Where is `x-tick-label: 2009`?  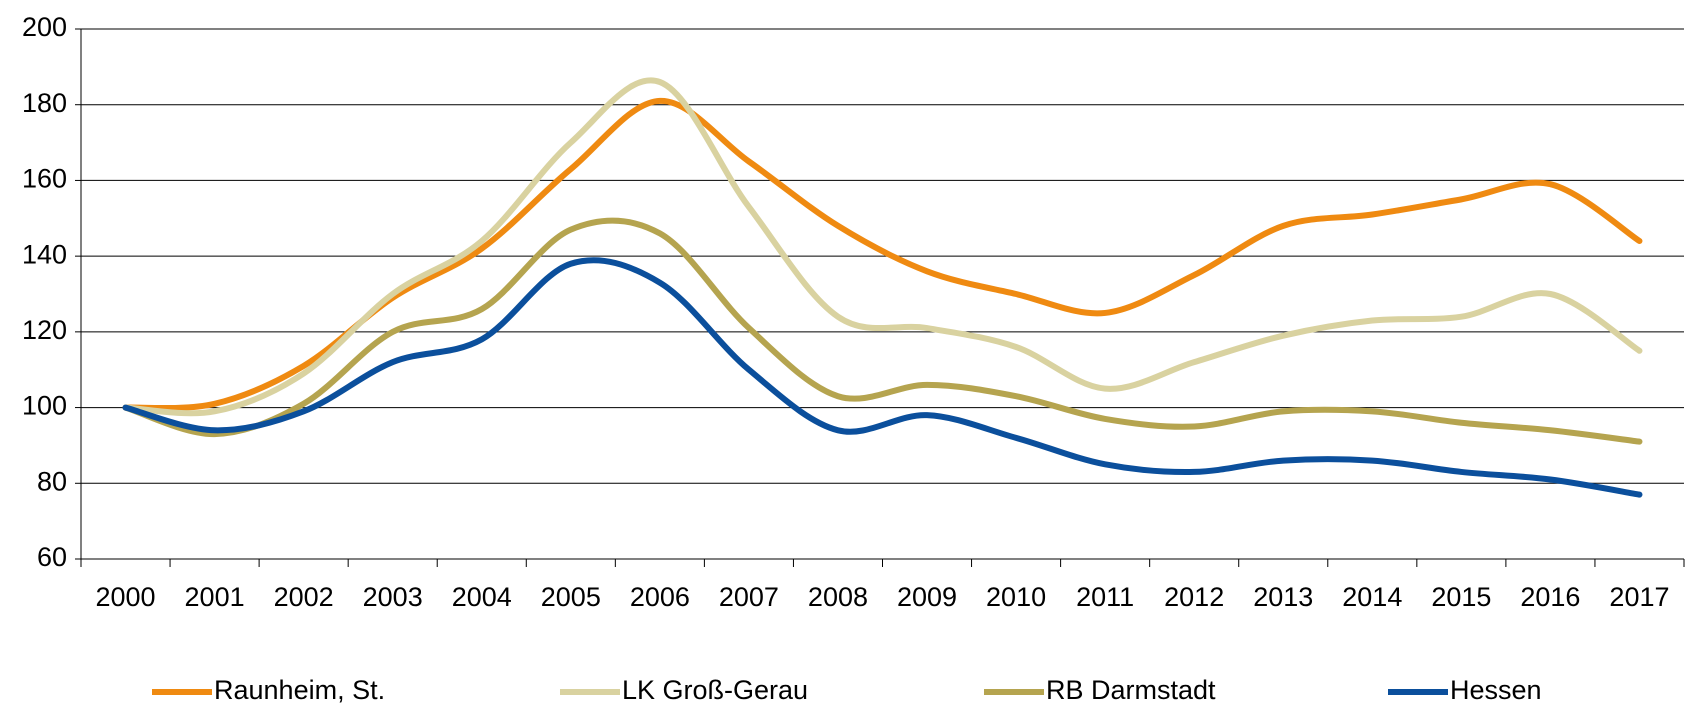 x-tick-label: 2009 is located at coordinates (927, 597).